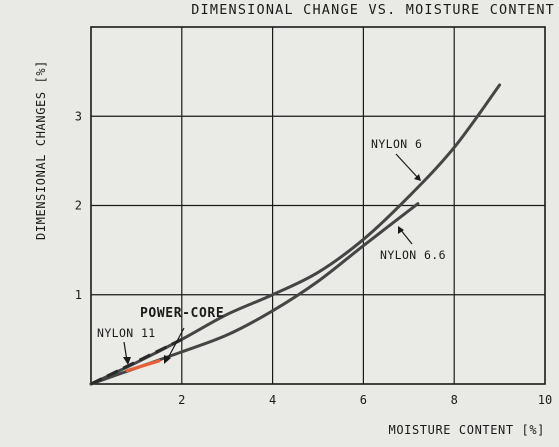 This screenshot has width=559, height=447. What do you see at coordinates (272, 400) in the screenshot?
I see `x-tick-label: 4` at bounding box center [272, 400].